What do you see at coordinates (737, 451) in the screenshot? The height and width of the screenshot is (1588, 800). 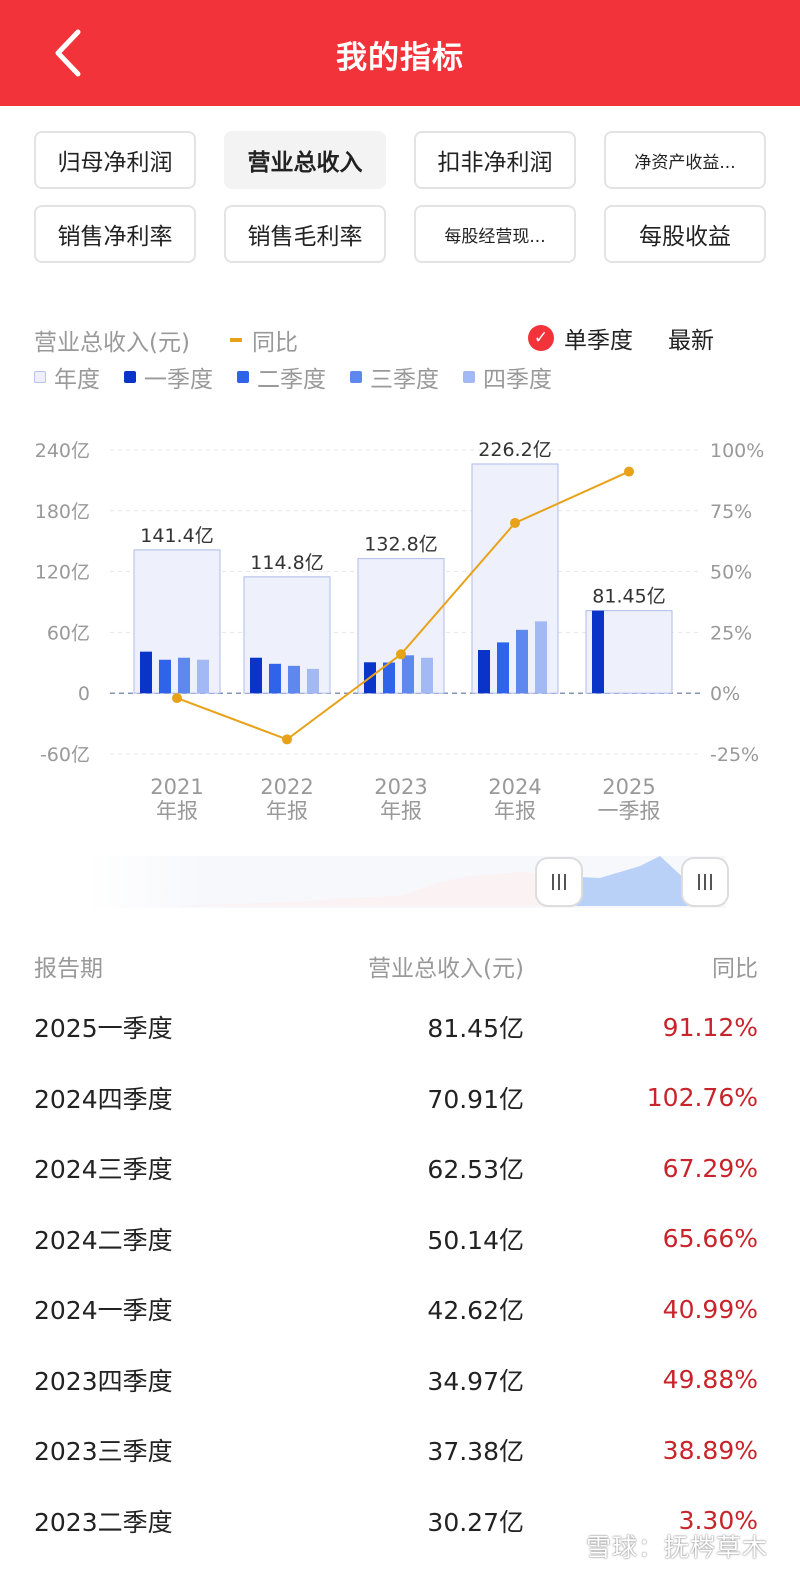 I see `y-tick-right: 100%` at bounding box center [737, 451].